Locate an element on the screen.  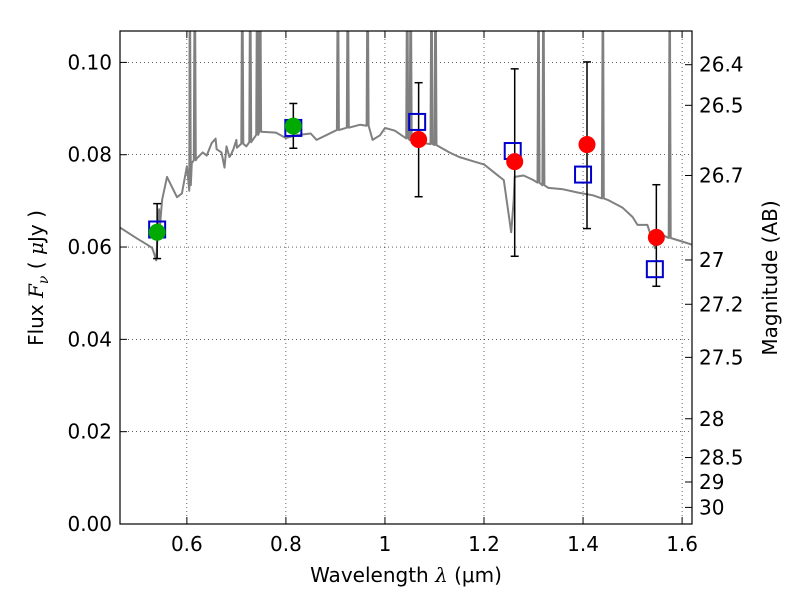
x-axis-label: Wavelength λ (μm) is located at coordinates (406, 575).